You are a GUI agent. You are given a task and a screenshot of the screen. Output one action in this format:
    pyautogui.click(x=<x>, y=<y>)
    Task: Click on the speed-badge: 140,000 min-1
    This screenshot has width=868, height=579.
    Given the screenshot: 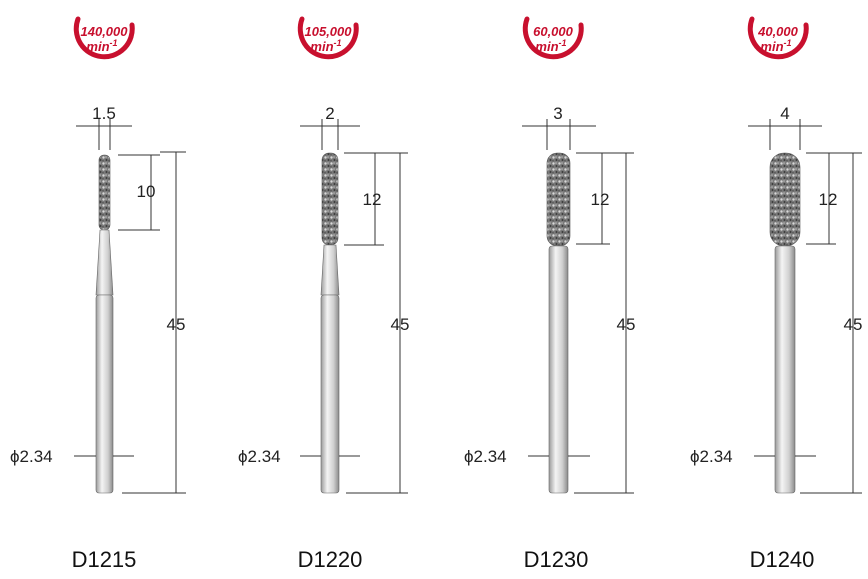 What is the action you would take?
    pyautogui.click(x=104, y=38)
    